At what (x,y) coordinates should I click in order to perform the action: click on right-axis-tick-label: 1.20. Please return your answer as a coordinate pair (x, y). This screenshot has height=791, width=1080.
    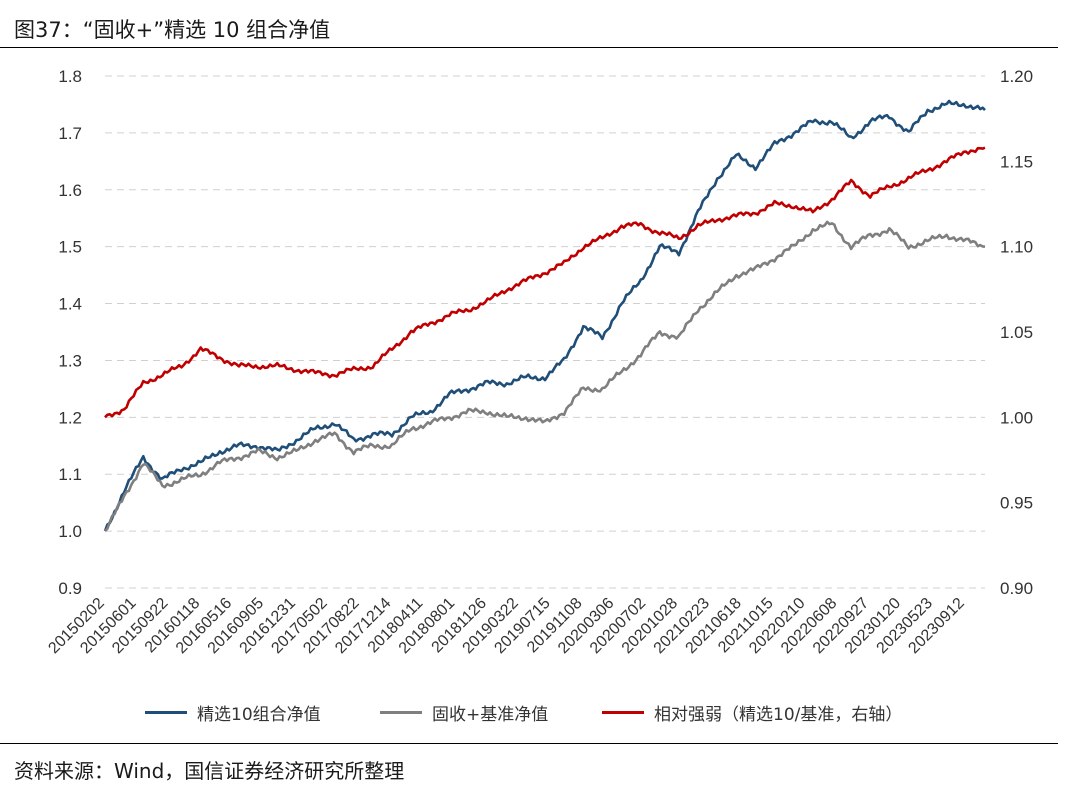
    Looking at the image, I should click on (1016, 76).